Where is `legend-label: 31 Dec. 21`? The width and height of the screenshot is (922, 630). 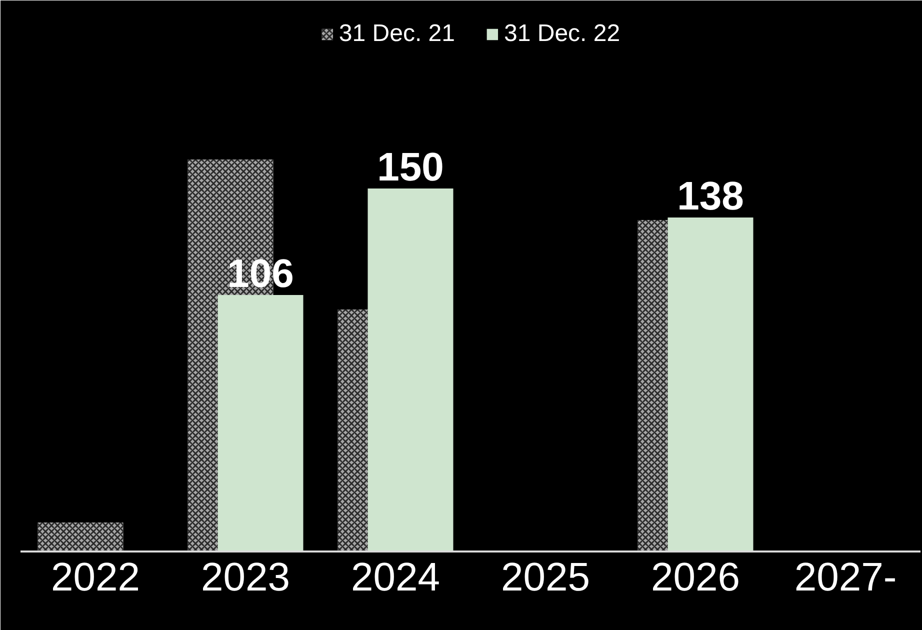
legend-label: 31 Dec. 21 is located at coordinates (396, 34).